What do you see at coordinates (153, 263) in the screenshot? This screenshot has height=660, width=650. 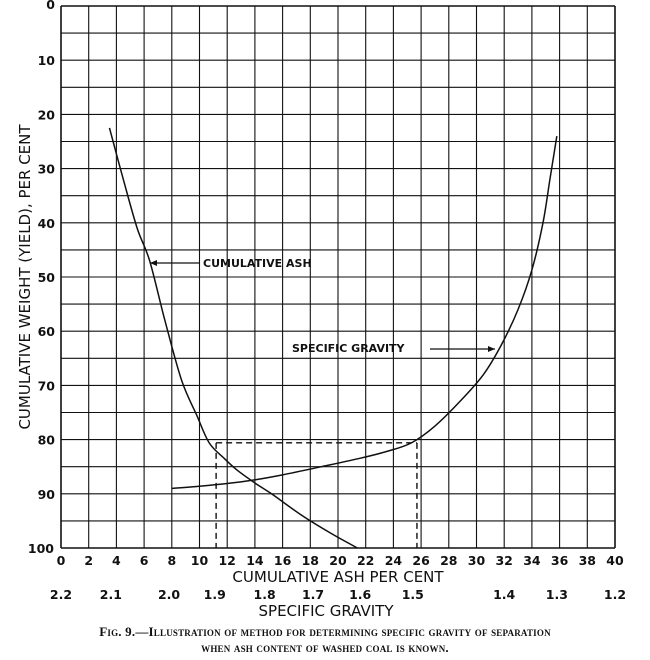 I see `arrow-head-left` at bounding box center [153, 263].